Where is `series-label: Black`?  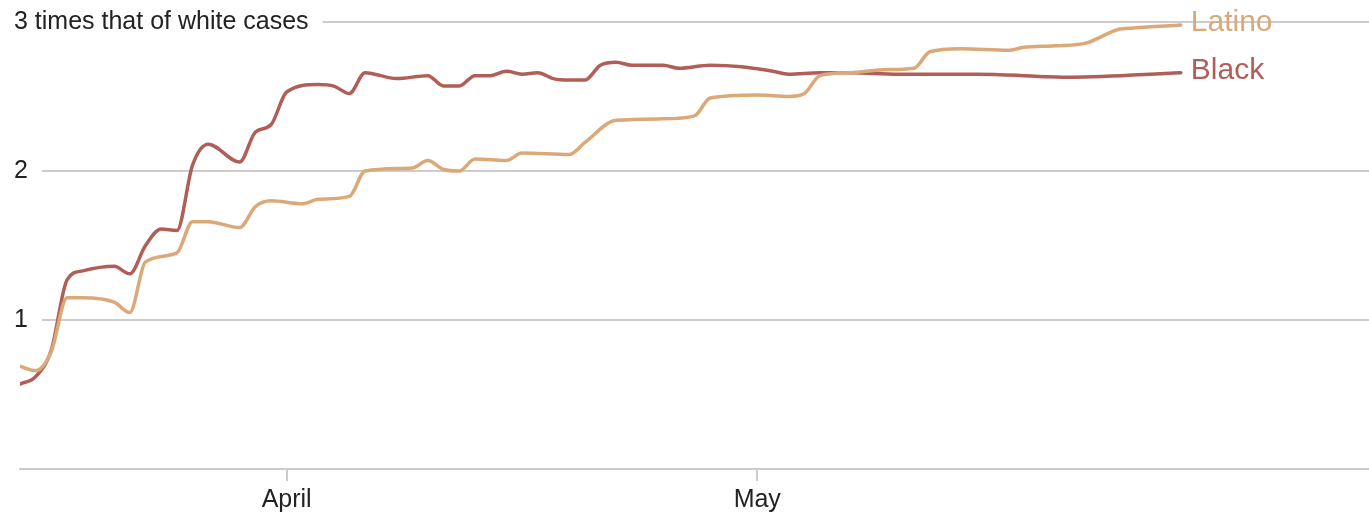 series-label: Black is located at coordinates (1228, 68).